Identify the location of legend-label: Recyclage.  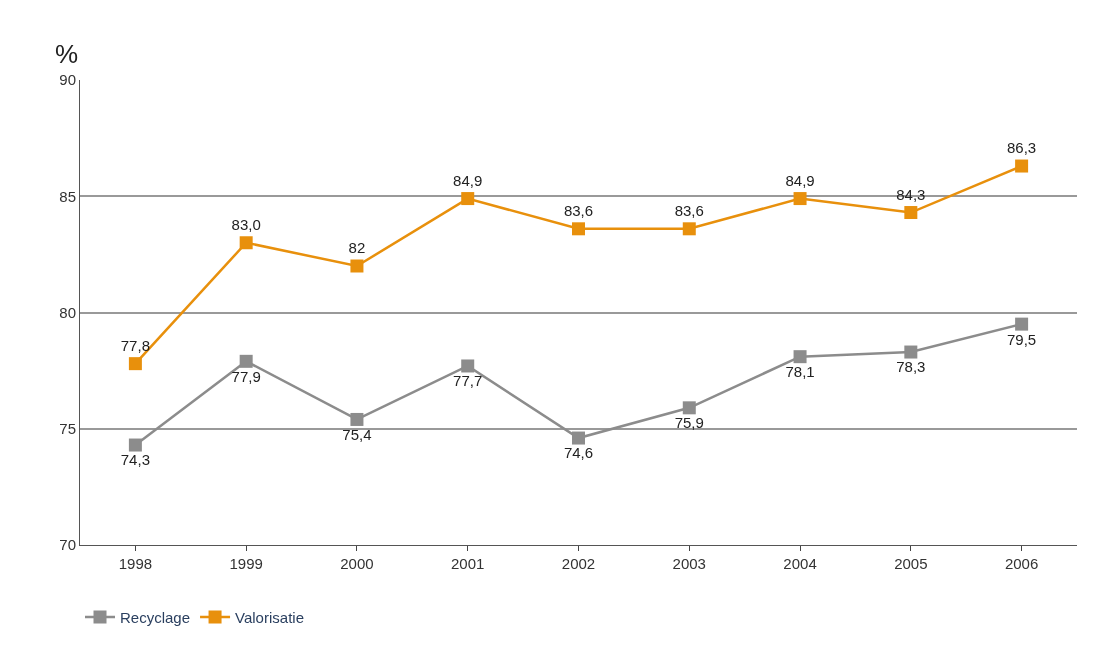
(155, 617).